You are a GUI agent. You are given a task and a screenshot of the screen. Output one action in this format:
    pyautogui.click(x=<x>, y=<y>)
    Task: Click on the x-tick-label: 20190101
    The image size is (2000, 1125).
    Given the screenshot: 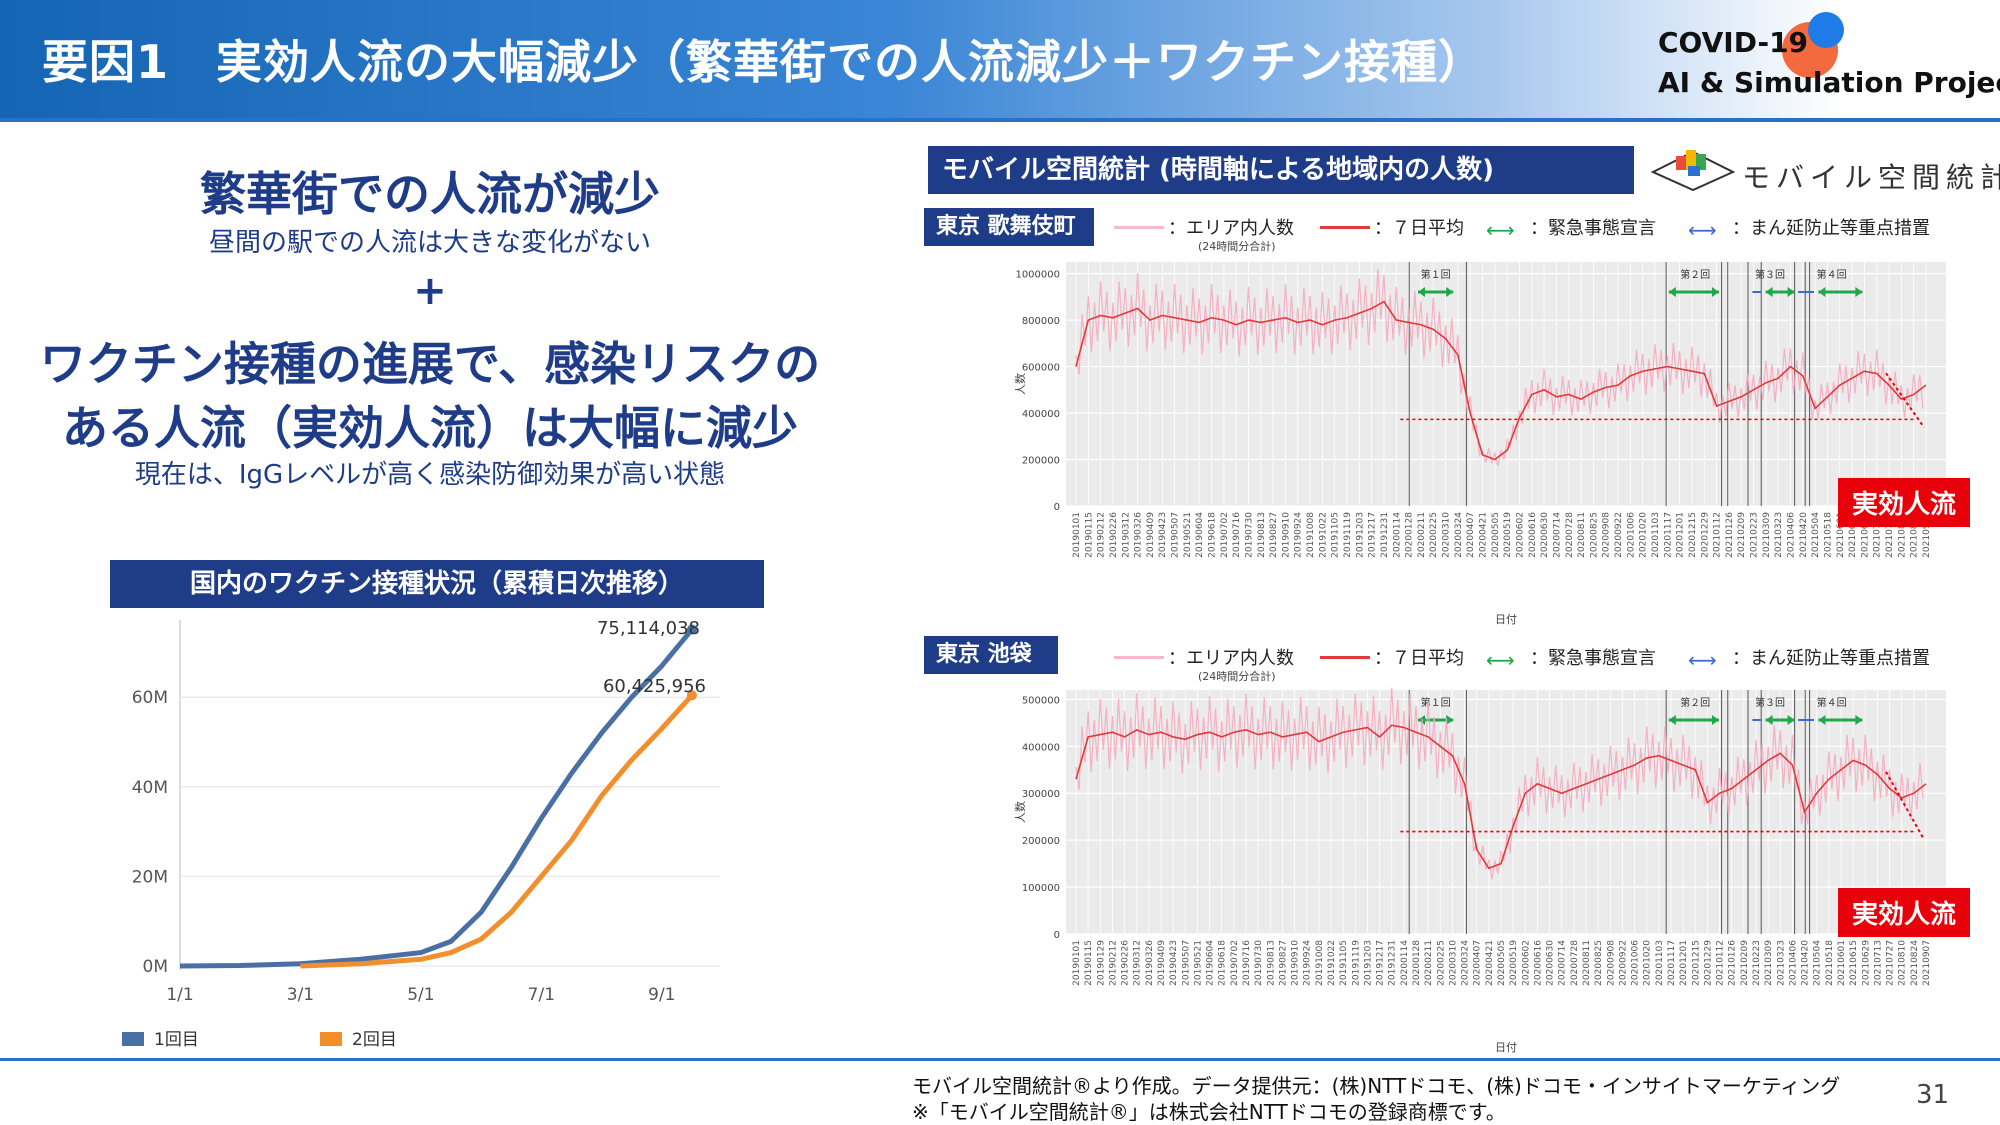 What is the action you would take?
    pyautogui.click(x=1077, y=963)
    